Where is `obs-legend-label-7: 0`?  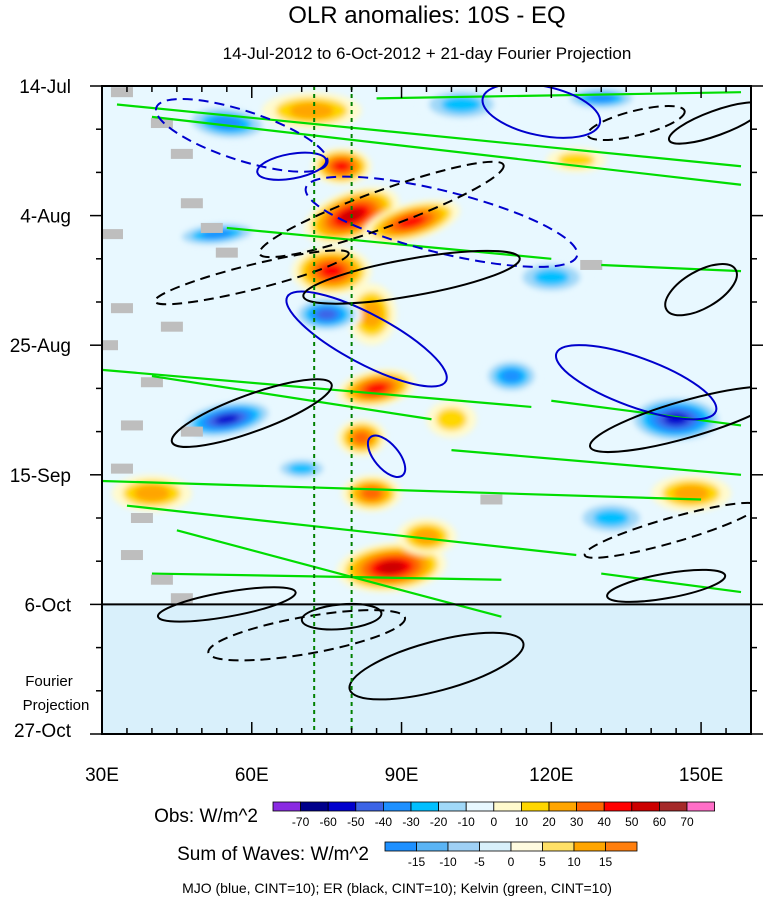 obs-legend-label-7: 0 is located at coordinates (493, 822).